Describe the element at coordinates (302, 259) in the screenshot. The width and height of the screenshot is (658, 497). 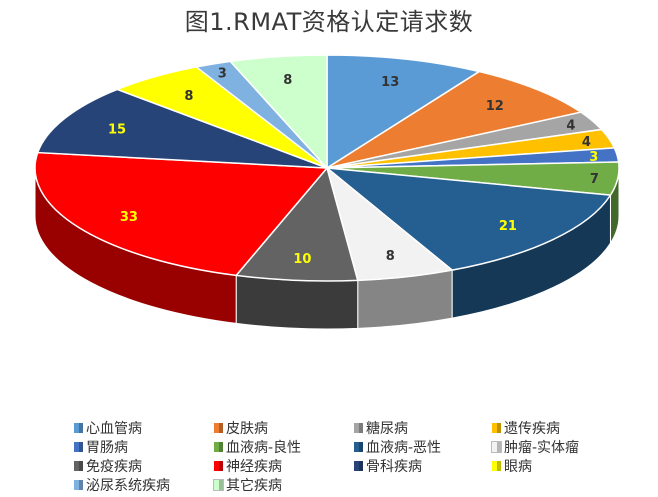
I see `data-label-8: 10` at that location.